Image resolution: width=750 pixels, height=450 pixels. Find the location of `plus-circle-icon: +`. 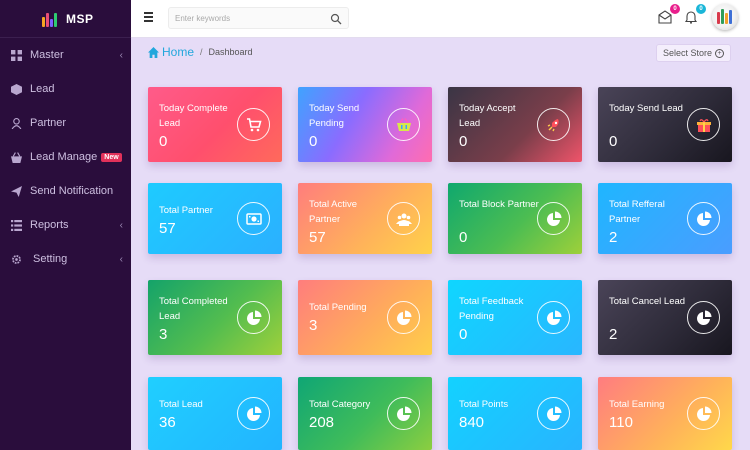

plus-circle-icon: + is located at coordinates (719, 53).